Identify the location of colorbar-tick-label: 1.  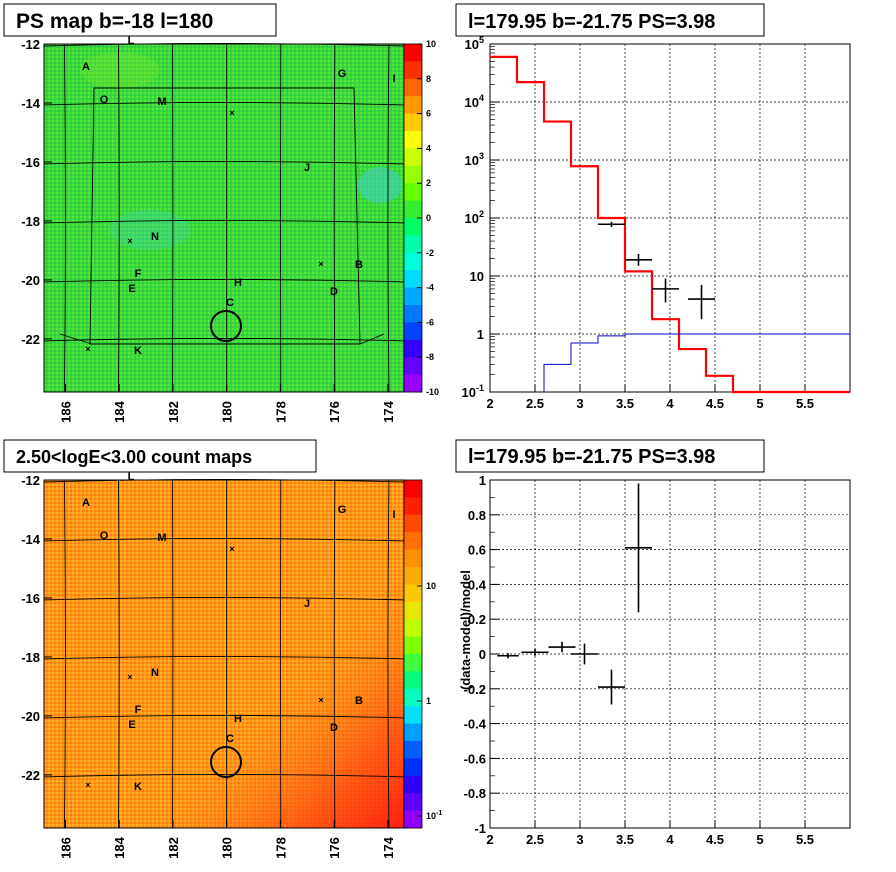
(428, 701).